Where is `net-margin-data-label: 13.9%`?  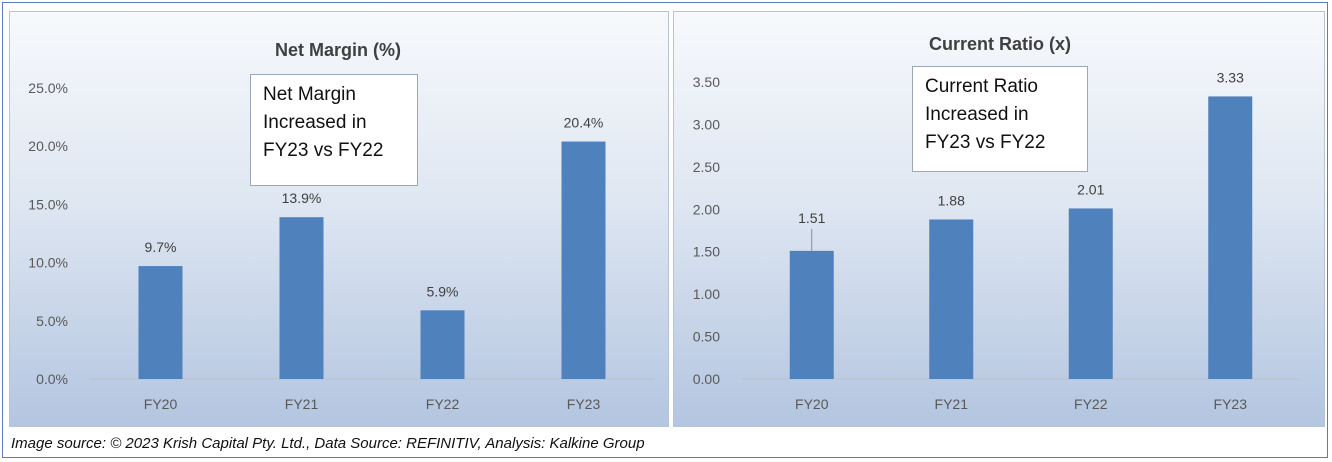
net-margin-data-label: 13.9% is located at coordinates (302, 198).